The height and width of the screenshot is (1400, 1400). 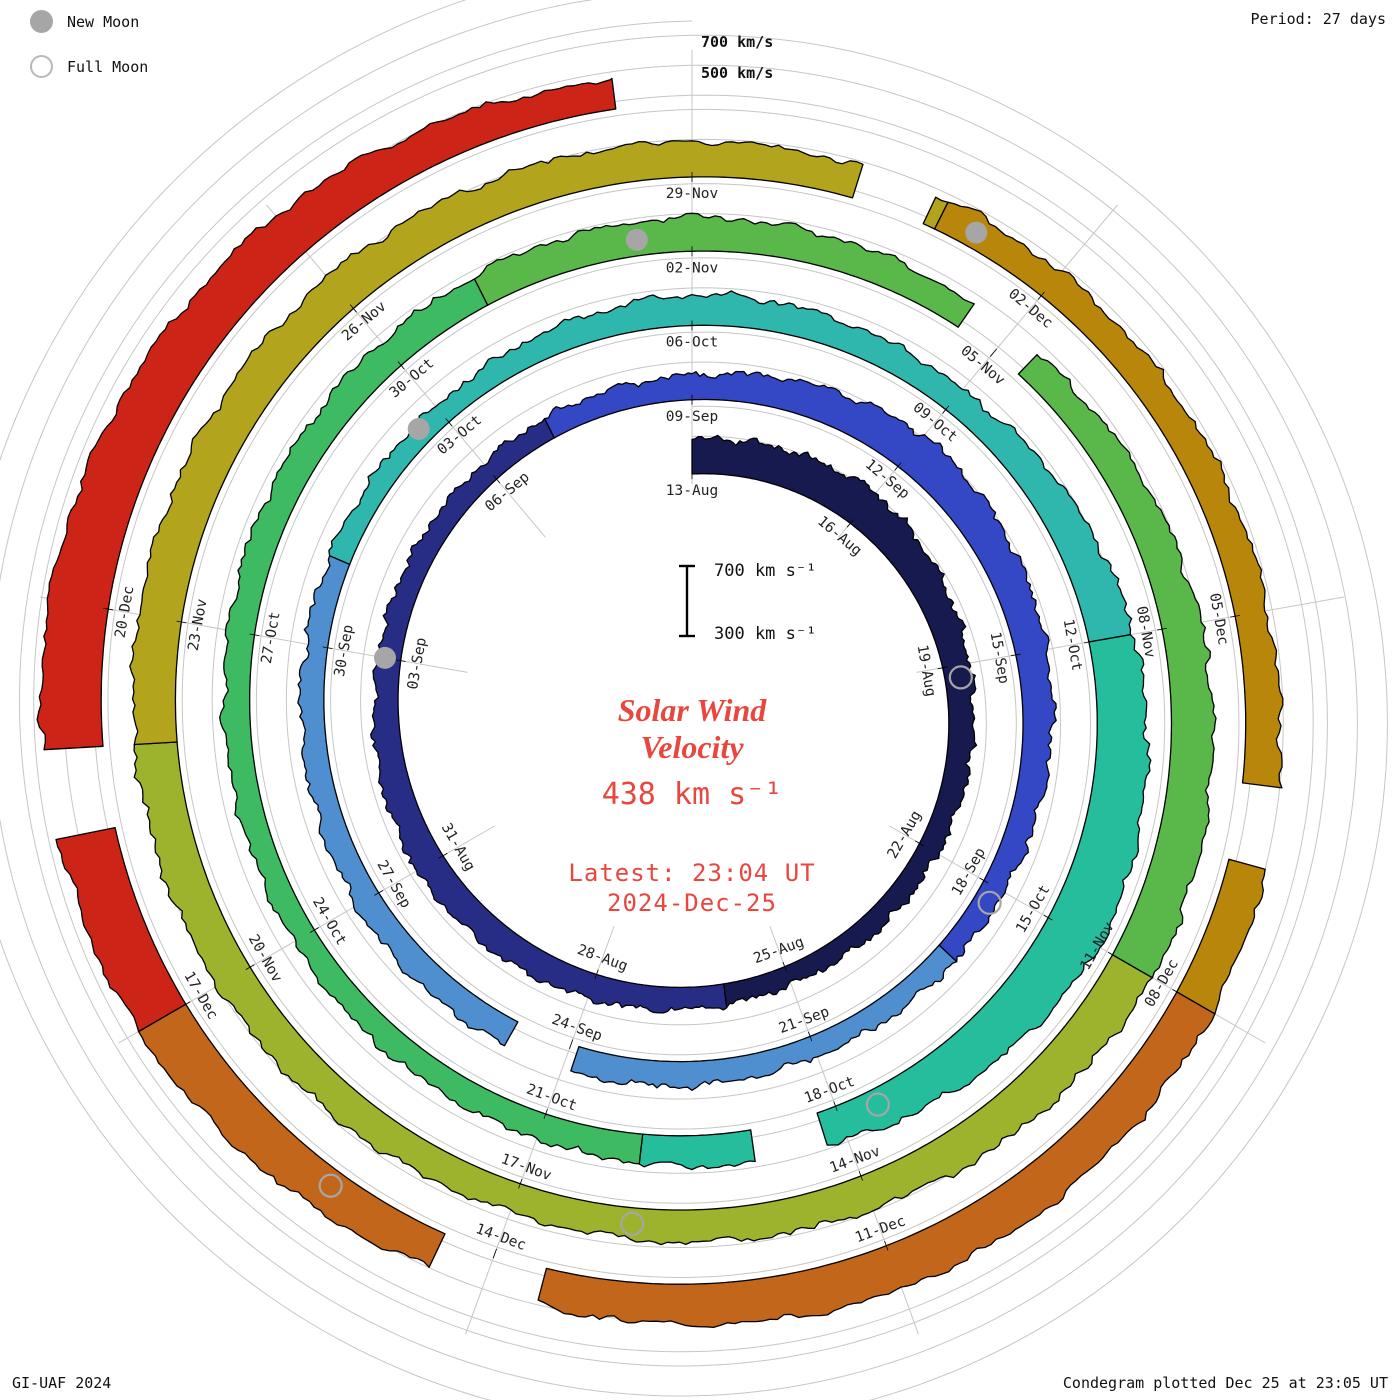 What do you see at coordinates (41, 66) in the screenshot?
I see `full-moon-icon` at bounding box center [41, 66].